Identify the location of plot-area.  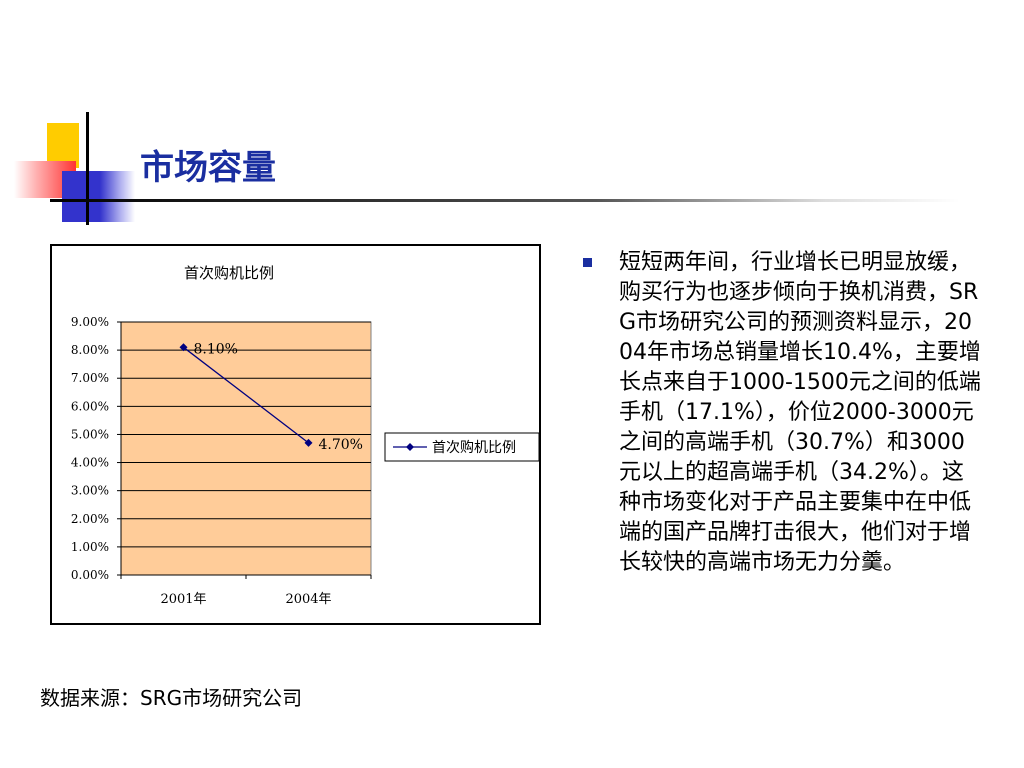
(246, 448).